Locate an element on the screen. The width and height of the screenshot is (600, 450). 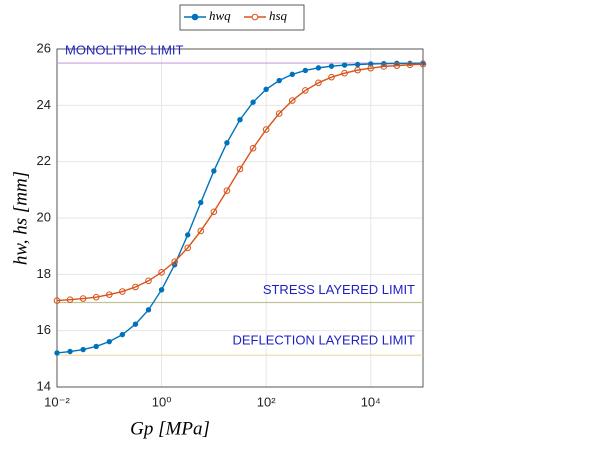
reference-label: DEFLECTION LAYERED LIMIT is located at coordinates (323, 340).